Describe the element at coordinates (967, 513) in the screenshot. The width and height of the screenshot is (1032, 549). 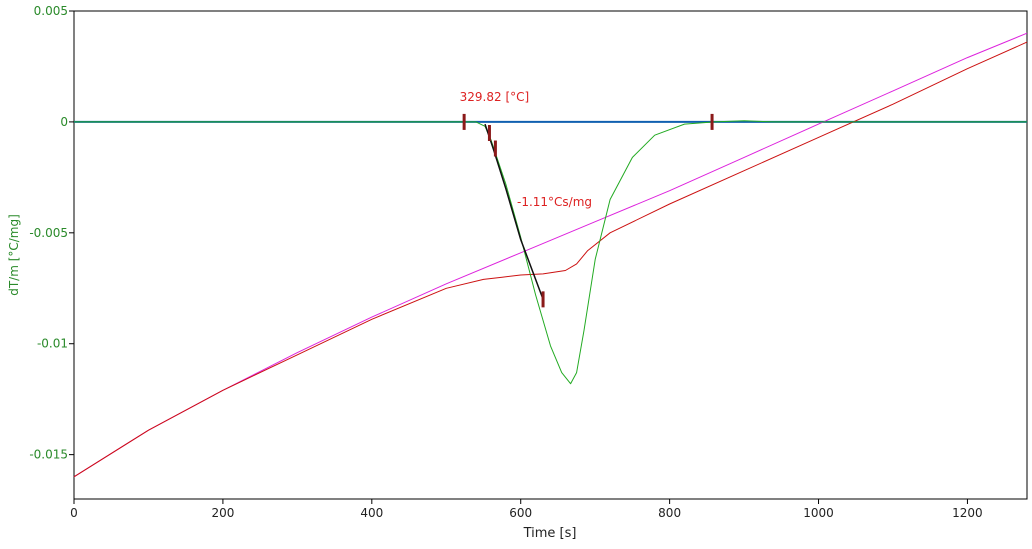
I see `x-tick-label: 1200` at that location.